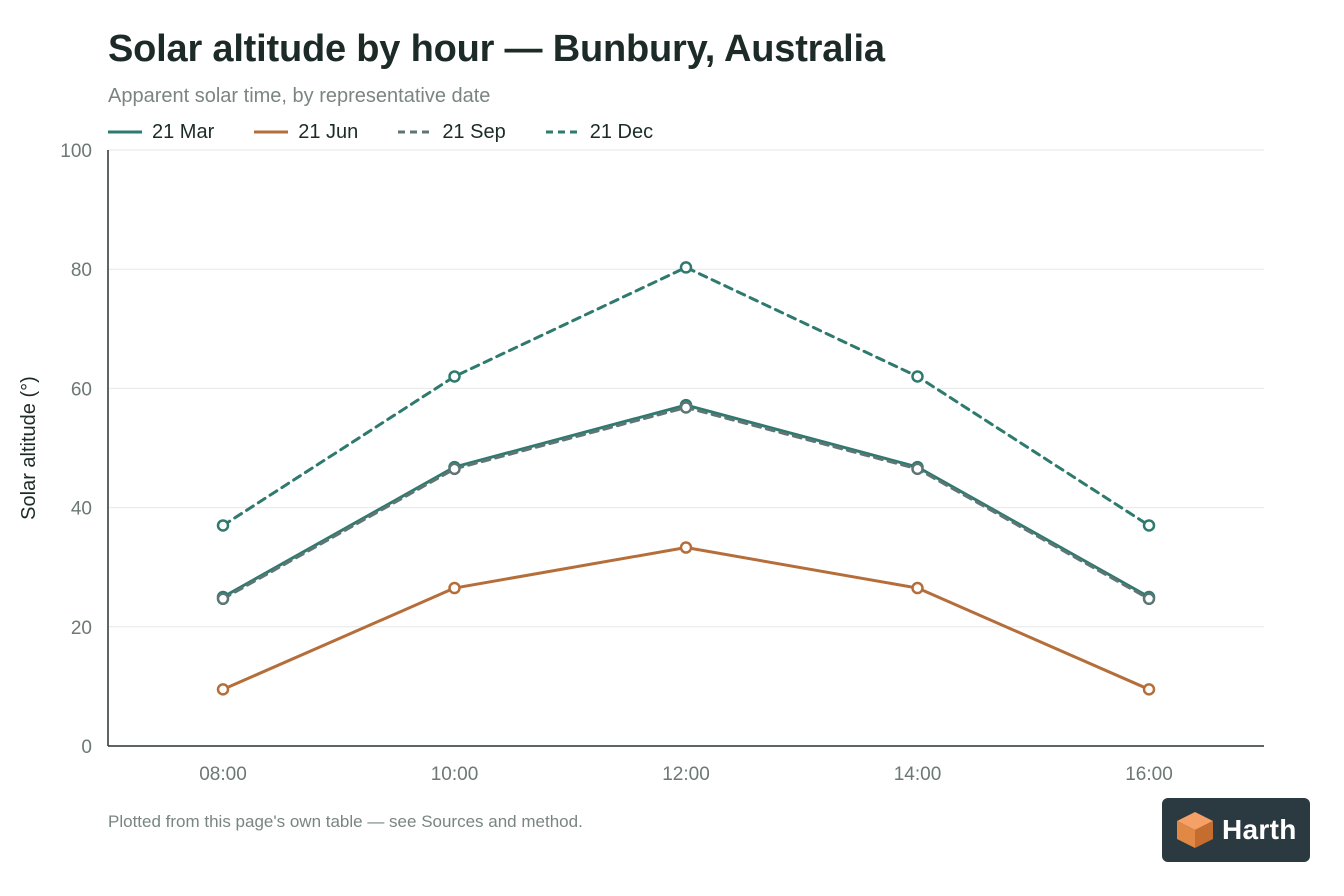  What do you see at coordinates (686, 618) in the screenshot?
I see `series-line-21-jun` at bounding box center [686, 618].